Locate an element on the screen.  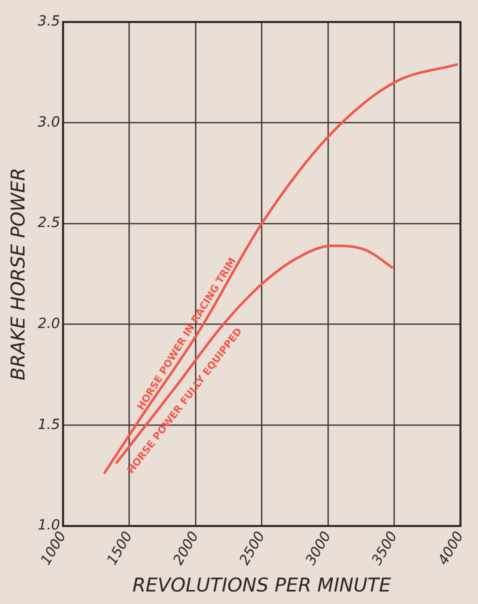
y-tick-label: 3.5 is located at coordinates (49, 22).